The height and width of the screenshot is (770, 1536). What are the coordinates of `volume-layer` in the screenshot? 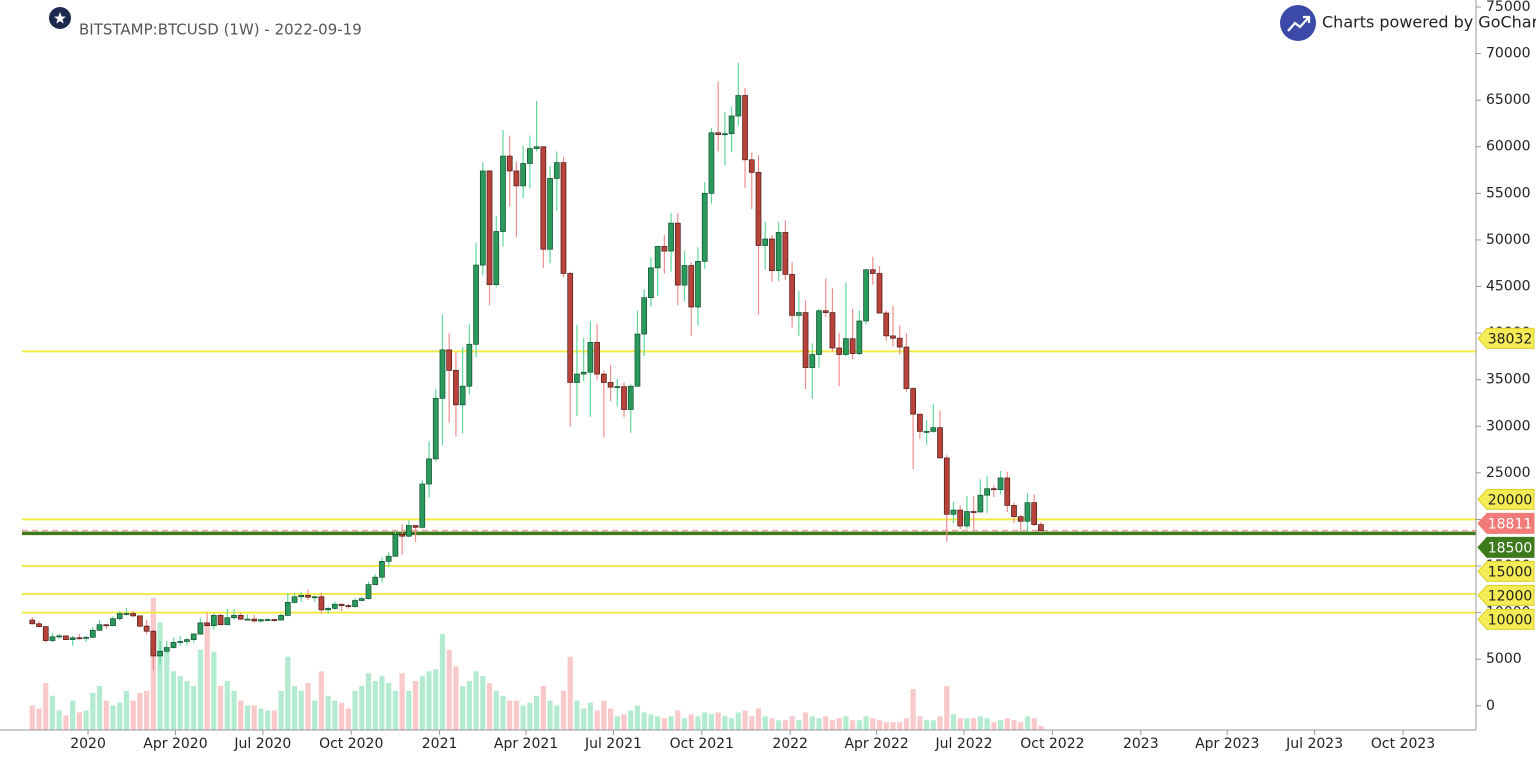 It's located at (536, 664).